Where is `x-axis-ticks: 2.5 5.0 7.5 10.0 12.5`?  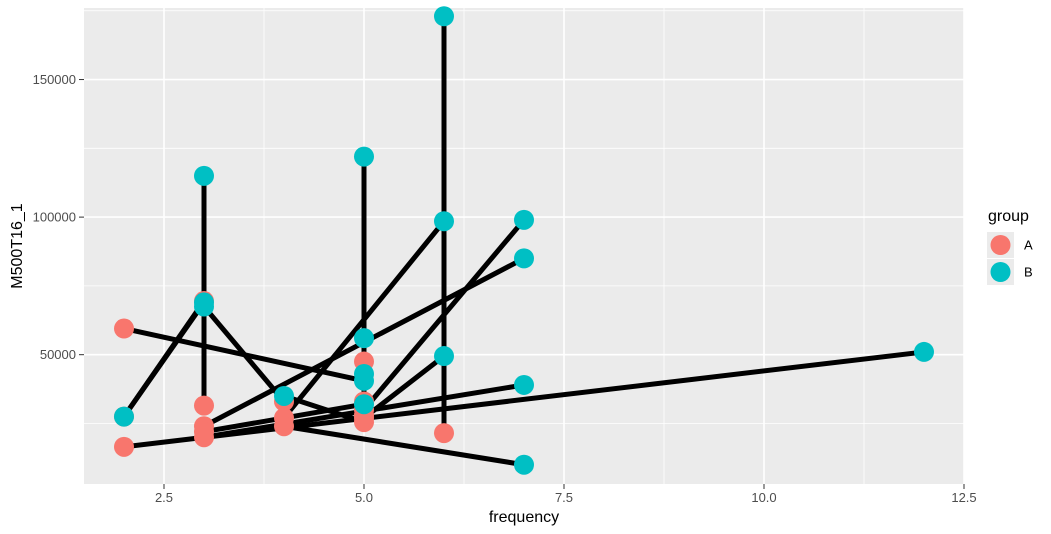 x-axis-ticks: 2.5 5.0 7.5 10.0 12.5 is located at coordinates (566, 494).